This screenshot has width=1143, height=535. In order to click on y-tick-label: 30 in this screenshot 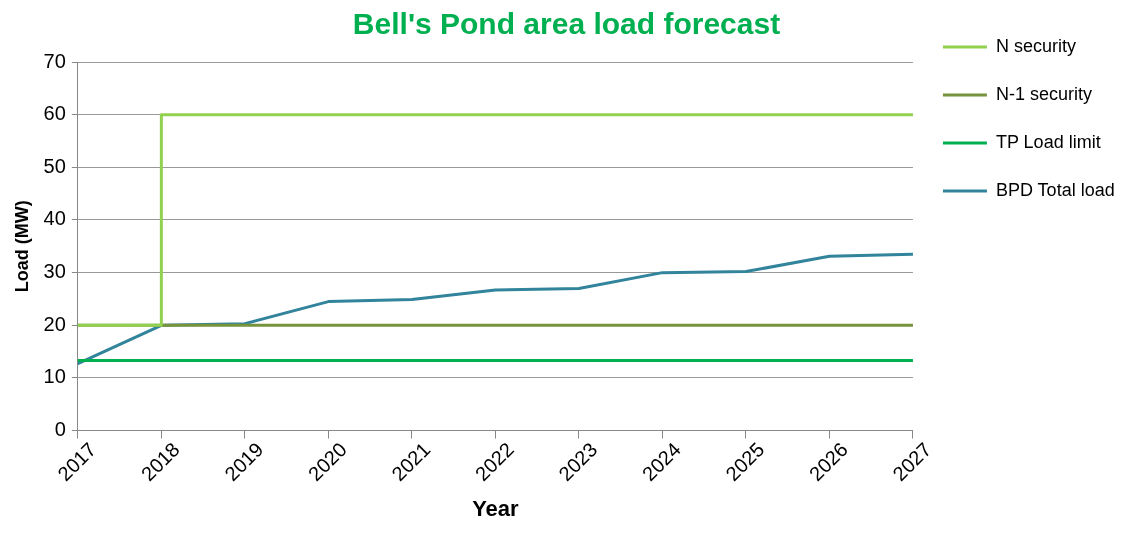, I will do `click(54, 271)`.